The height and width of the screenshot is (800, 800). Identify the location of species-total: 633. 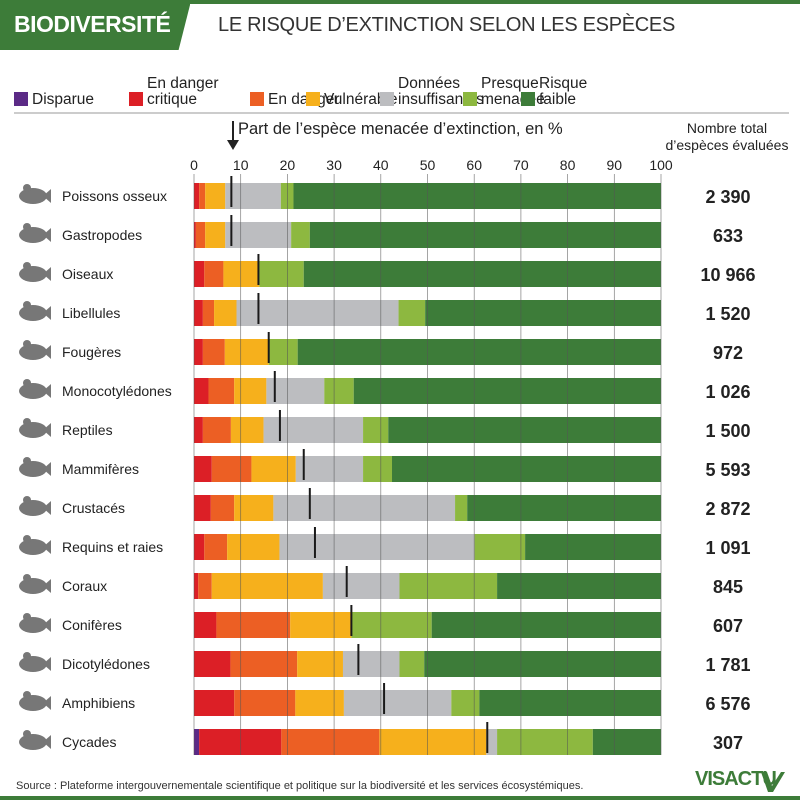
(728, 236).